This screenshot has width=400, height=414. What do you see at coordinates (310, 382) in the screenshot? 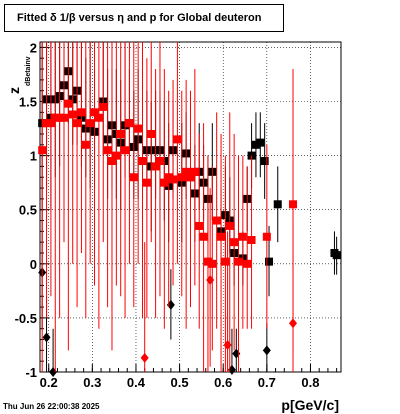
I see `x-tick-label: 0.8` at bounding box center [310, 382].